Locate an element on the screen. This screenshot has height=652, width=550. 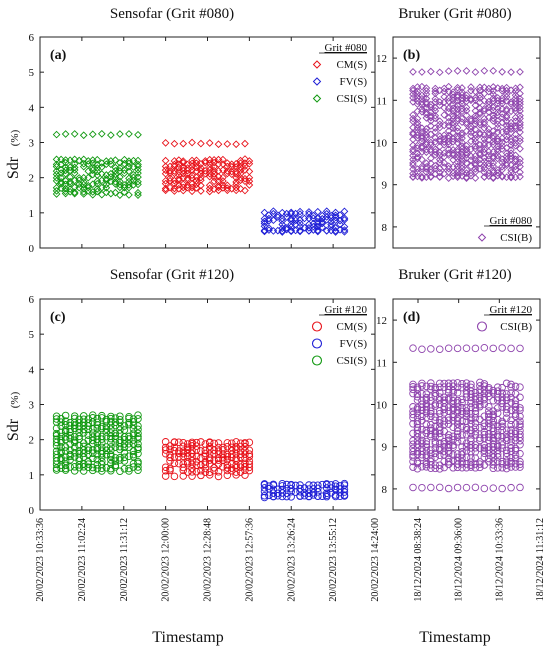
y-tick-label: 10 is located at coordinates (382, 144).